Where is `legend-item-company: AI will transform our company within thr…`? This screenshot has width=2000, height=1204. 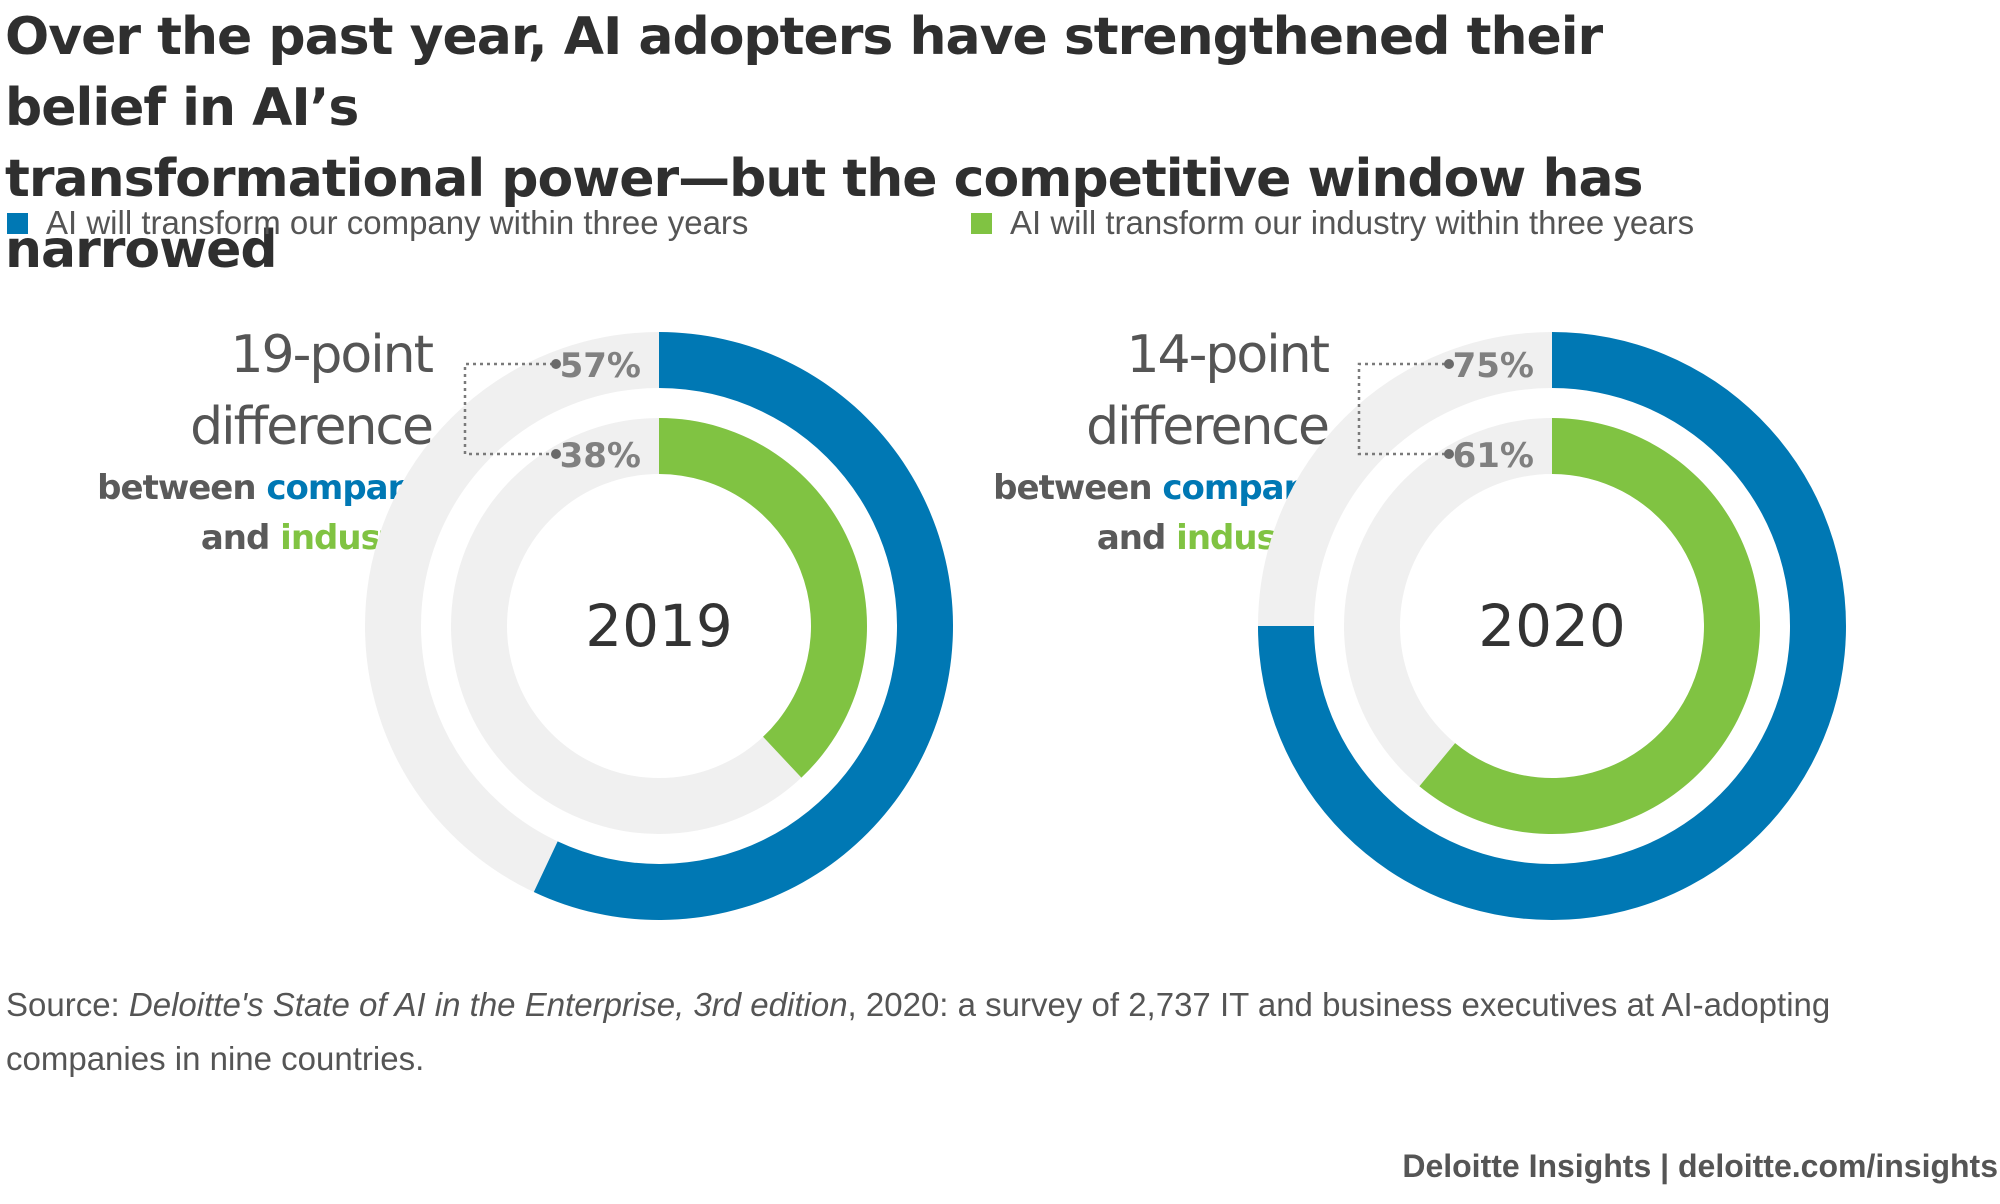 legend-item-company: AI will transform our company within thr… is located at coordinates (377, 223).